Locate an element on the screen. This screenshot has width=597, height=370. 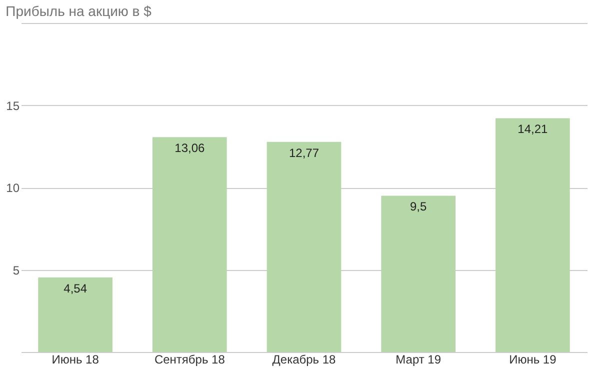
data-label: 9,5 is located at coordinates (419, 207).